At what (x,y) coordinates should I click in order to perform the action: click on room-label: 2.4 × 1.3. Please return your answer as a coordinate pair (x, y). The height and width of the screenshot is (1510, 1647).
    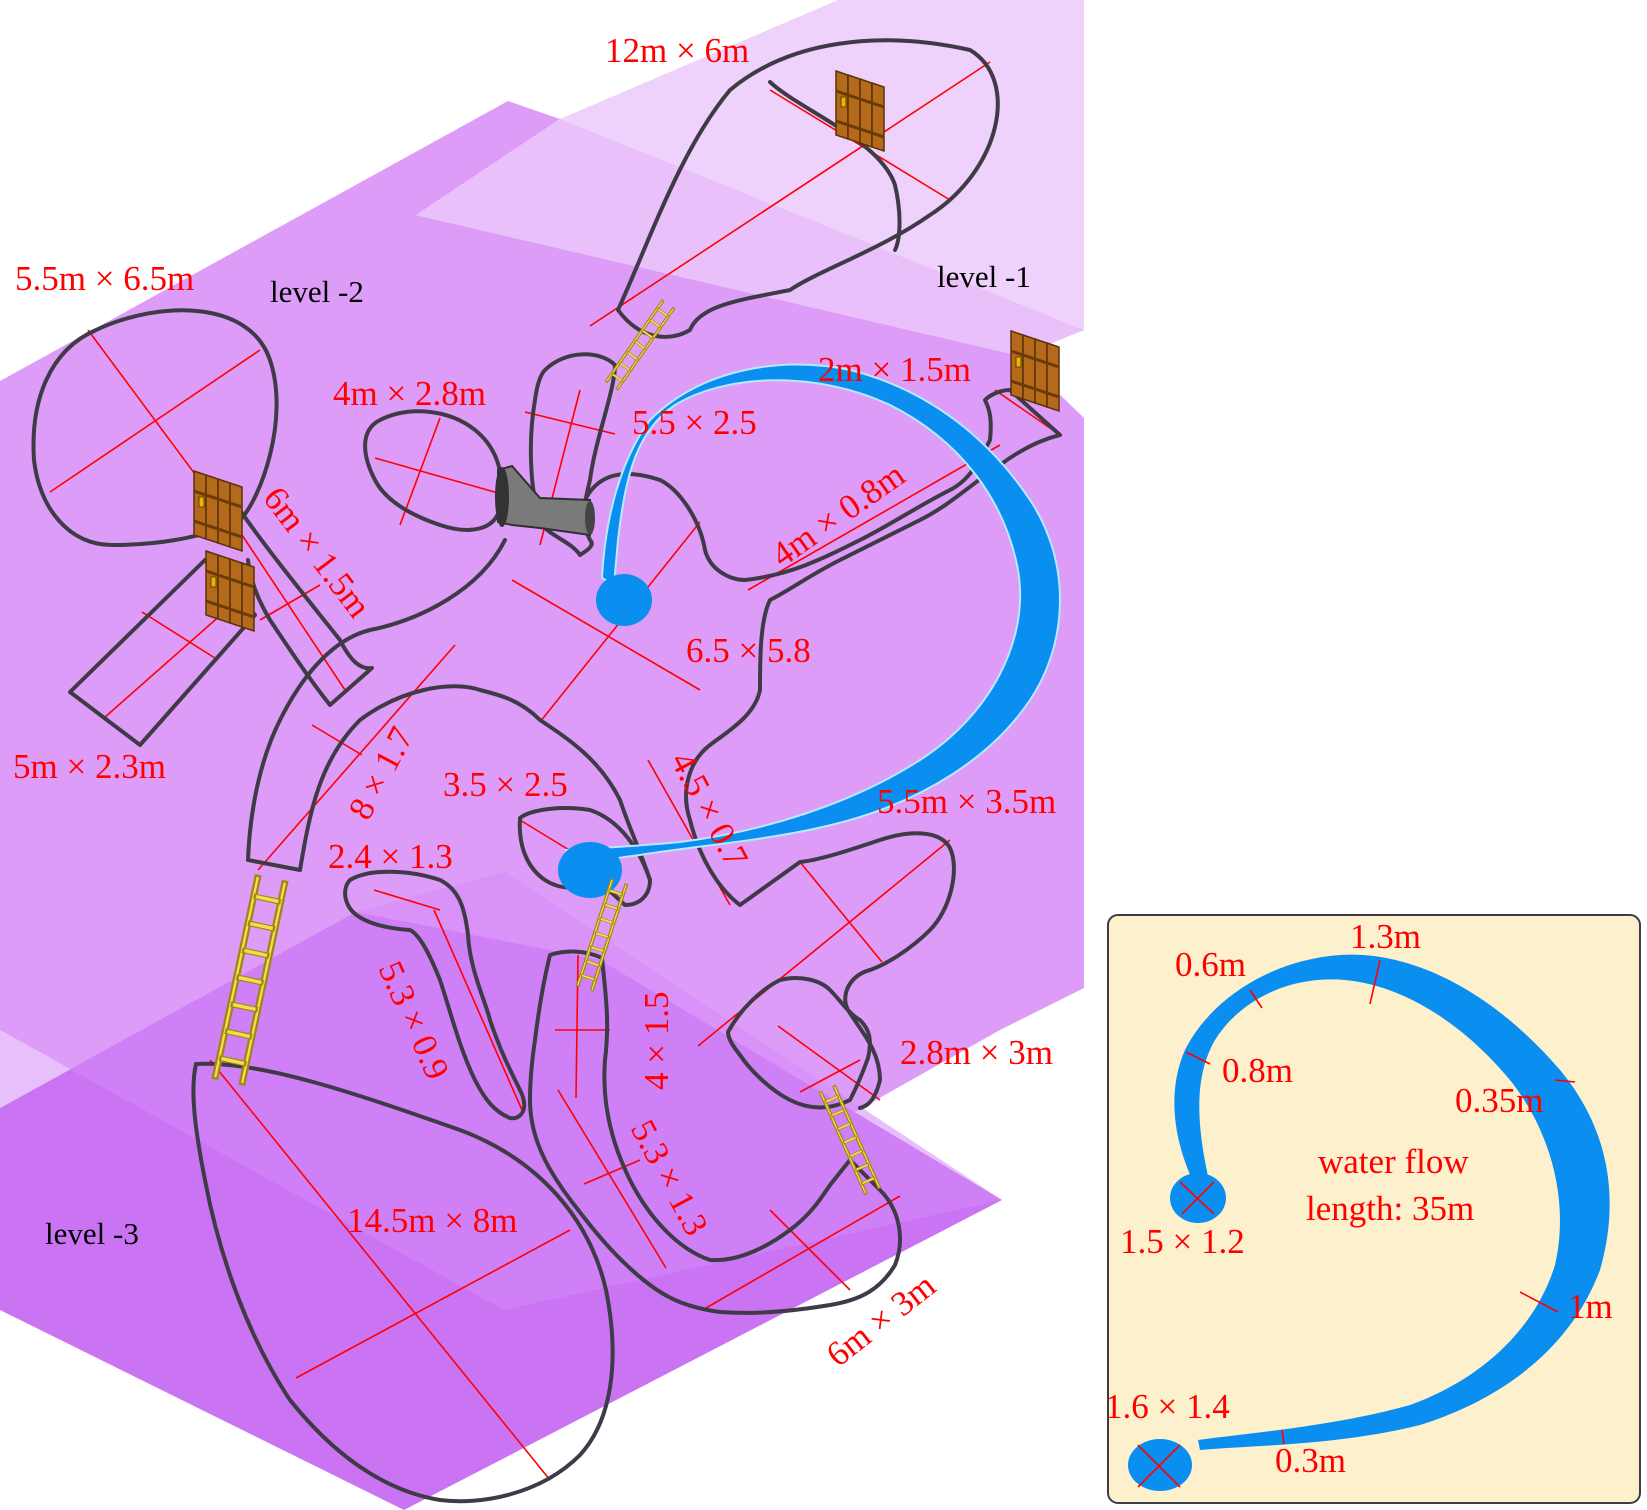
    Looking at the image, I should click on (390, 856).